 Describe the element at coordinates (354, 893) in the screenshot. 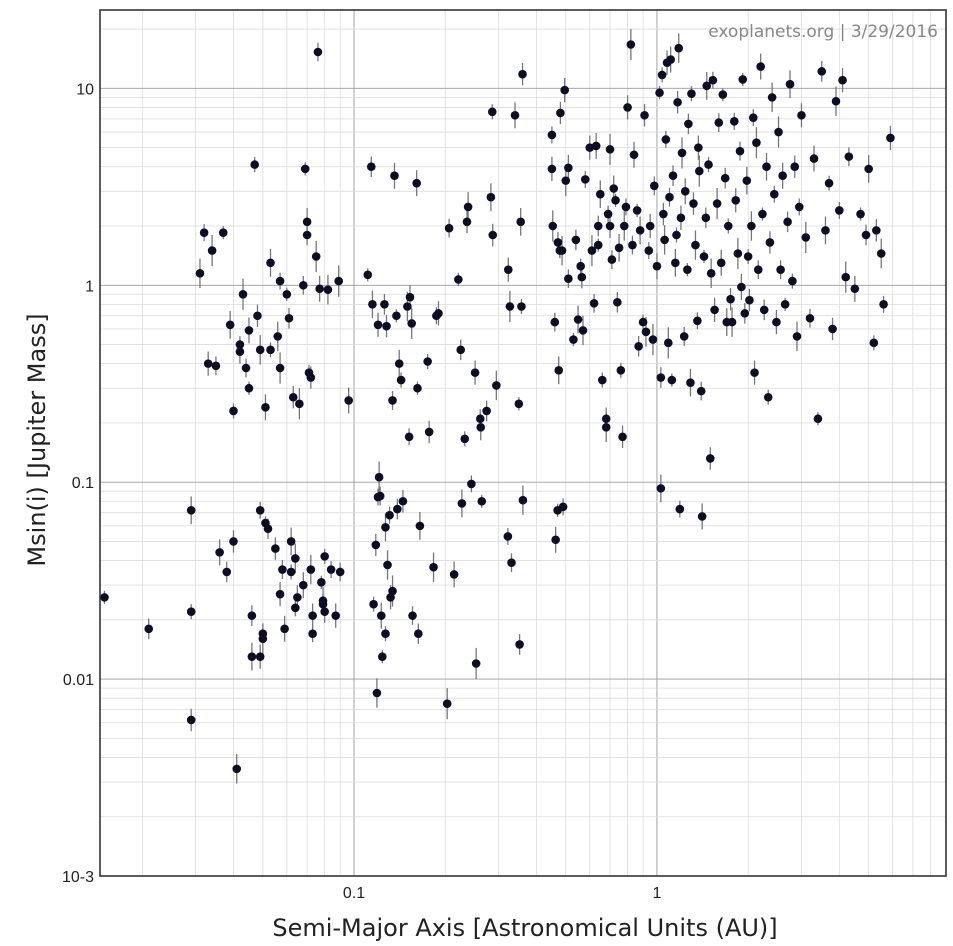

I see `x-tick-label: 0.1` at that location.